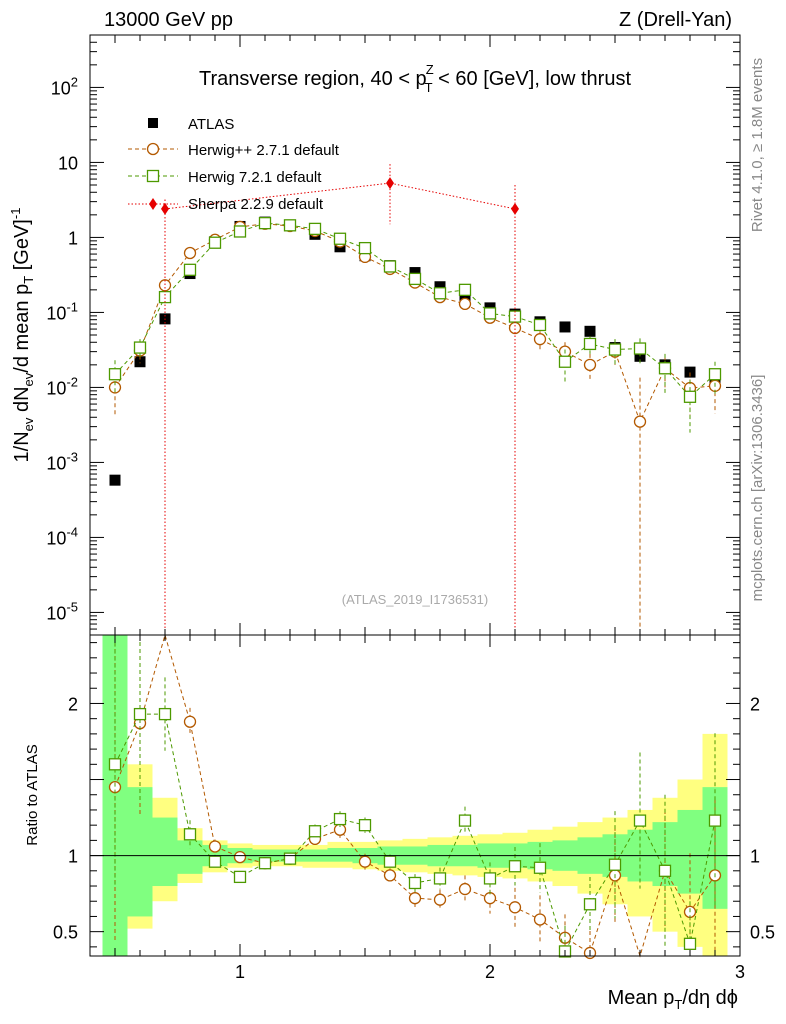  I want to click on header-left: 13000 GeV pp, so click(168, 20).